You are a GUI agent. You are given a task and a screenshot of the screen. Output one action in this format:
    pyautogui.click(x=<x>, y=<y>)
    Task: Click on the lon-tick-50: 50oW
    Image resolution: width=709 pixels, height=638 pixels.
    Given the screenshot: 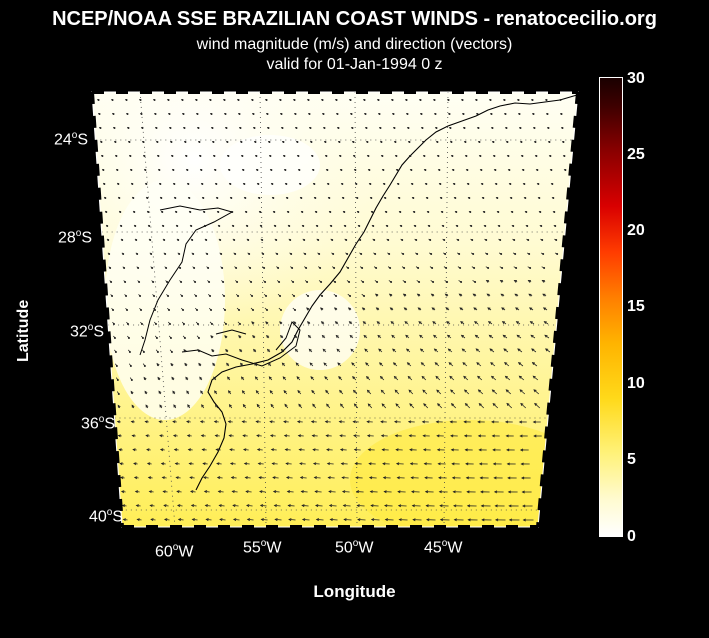 What is the action you would take?
    pyautogui.click(x=354, y=547)
    